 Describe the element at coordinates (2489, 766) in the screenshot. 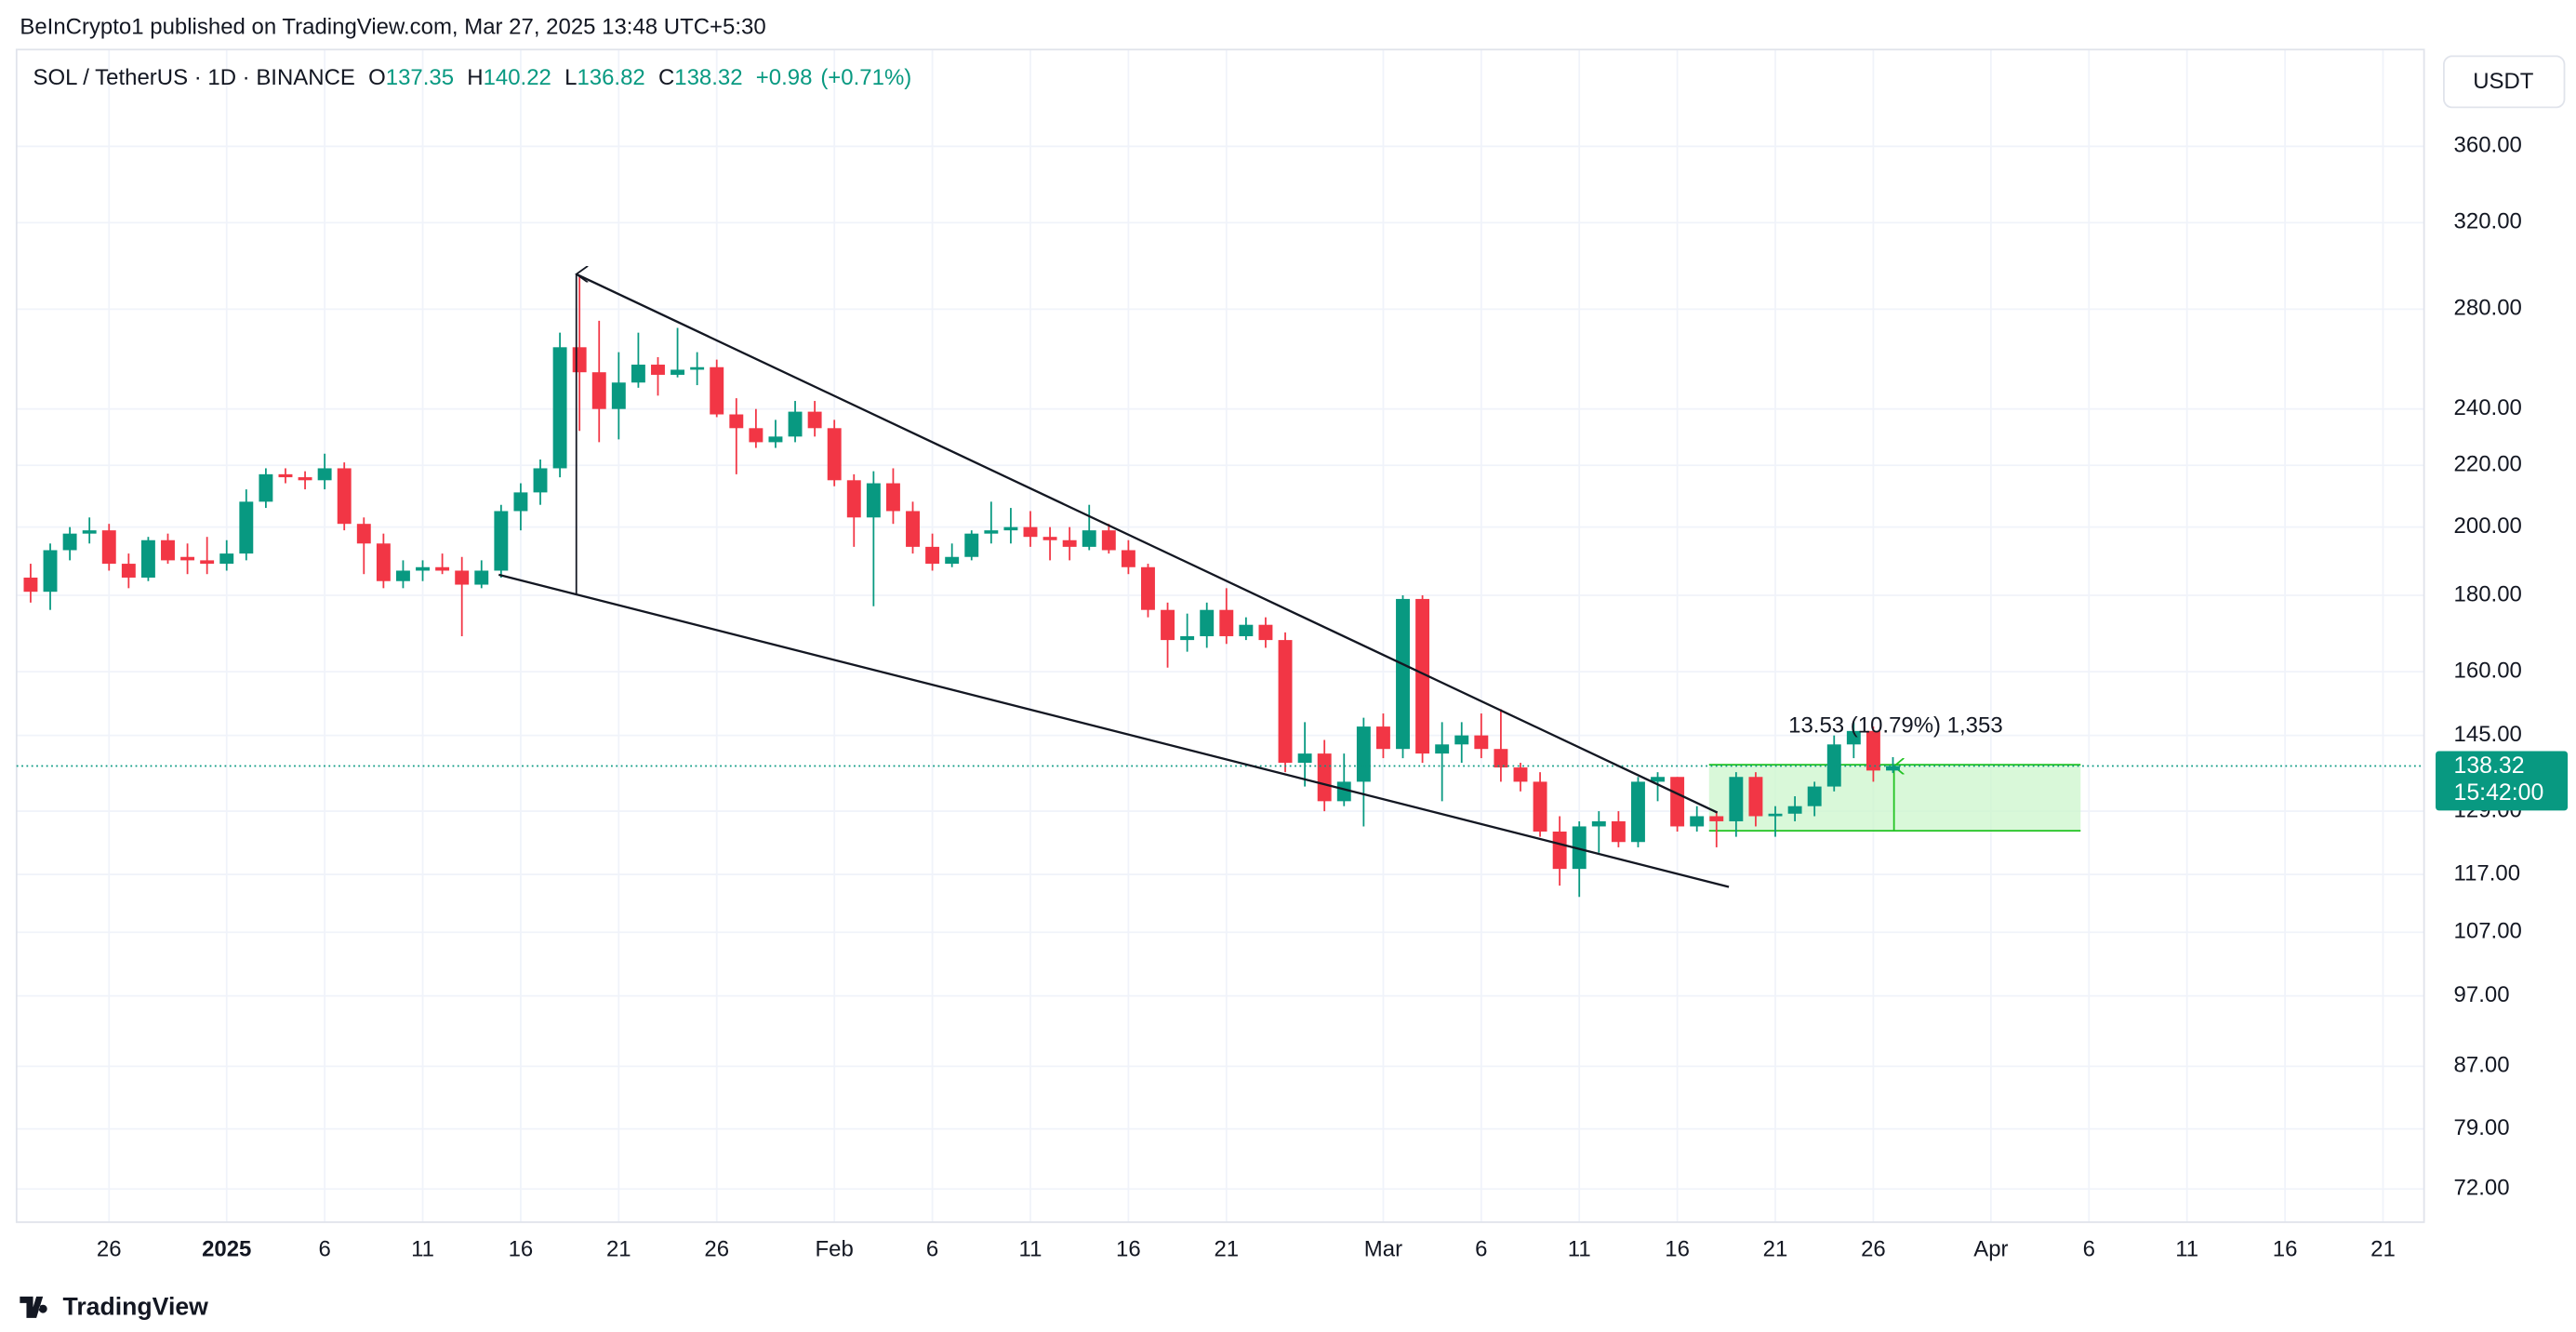

I see `price-tag-value: 138.32` at that location.